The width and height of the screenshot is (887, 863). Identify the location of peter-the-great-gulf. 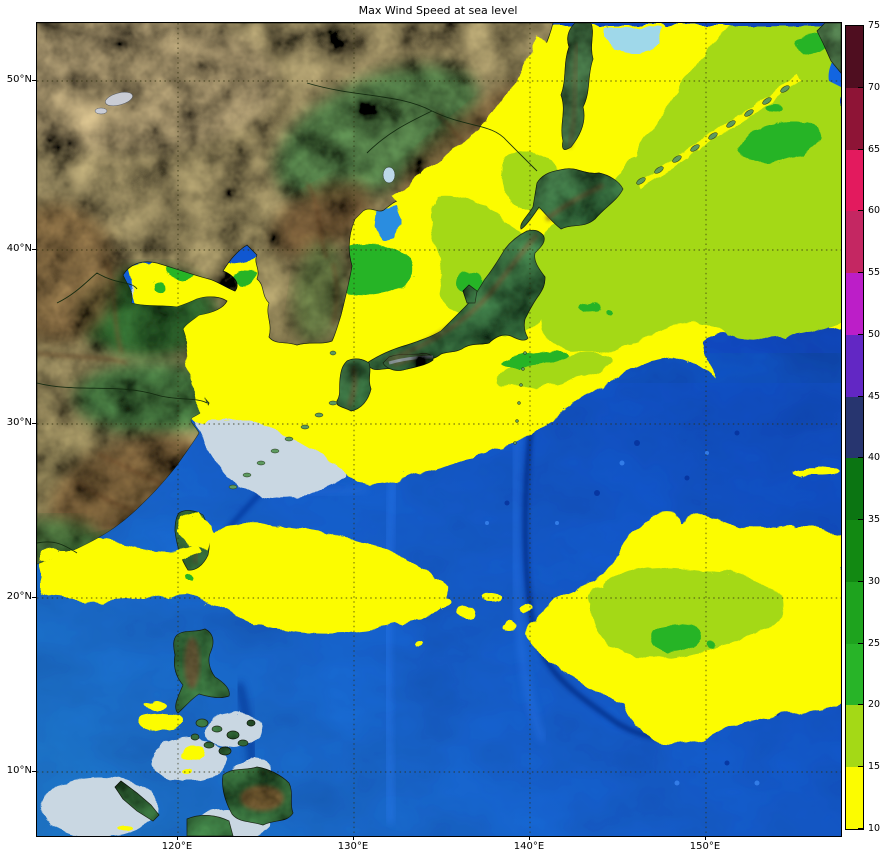
(385, 221).